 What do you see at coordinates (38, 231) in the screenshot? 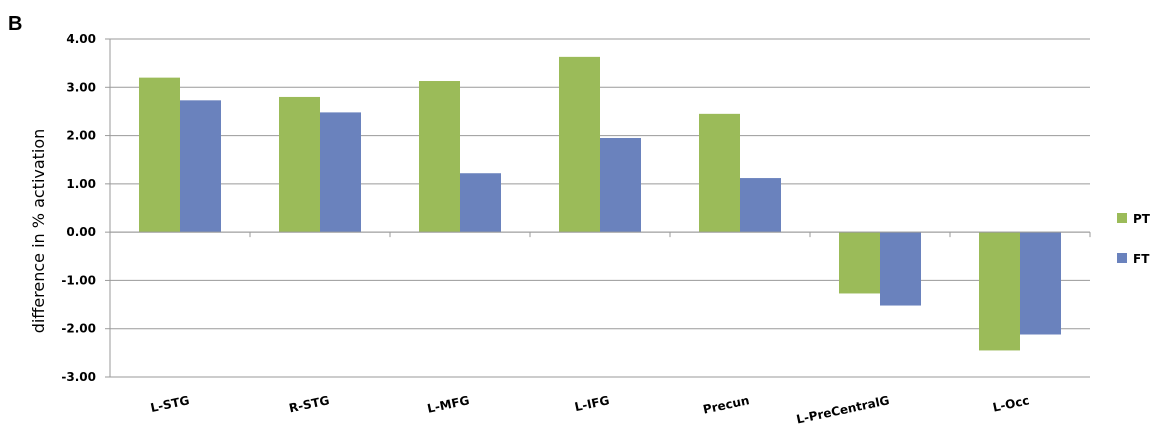
I see `y-axis-label: difference in % activation` at bounding box center [38, 231].